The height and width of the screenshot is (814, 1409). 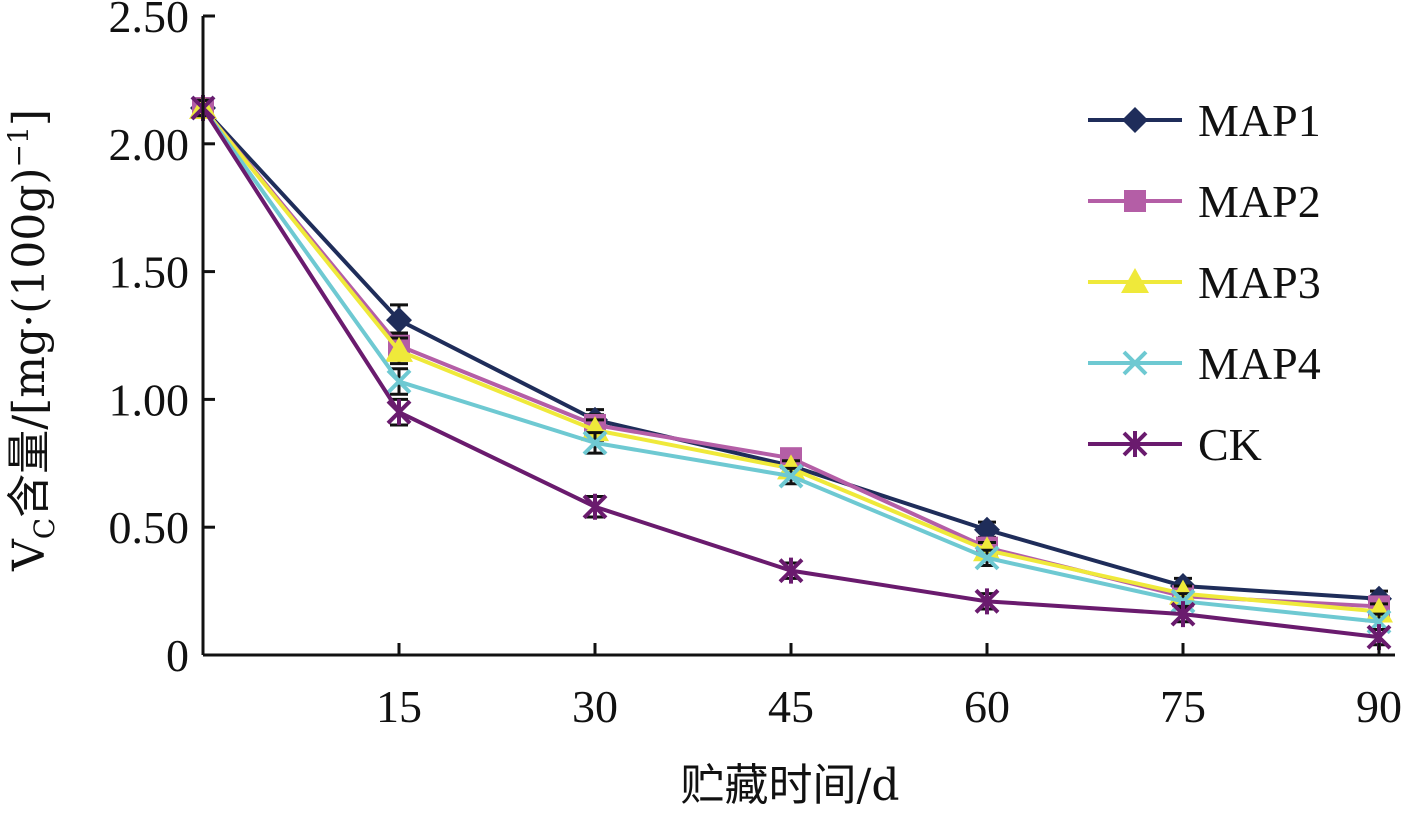 I want to click on x-tick-label: 15, so click(x=399, y=706).